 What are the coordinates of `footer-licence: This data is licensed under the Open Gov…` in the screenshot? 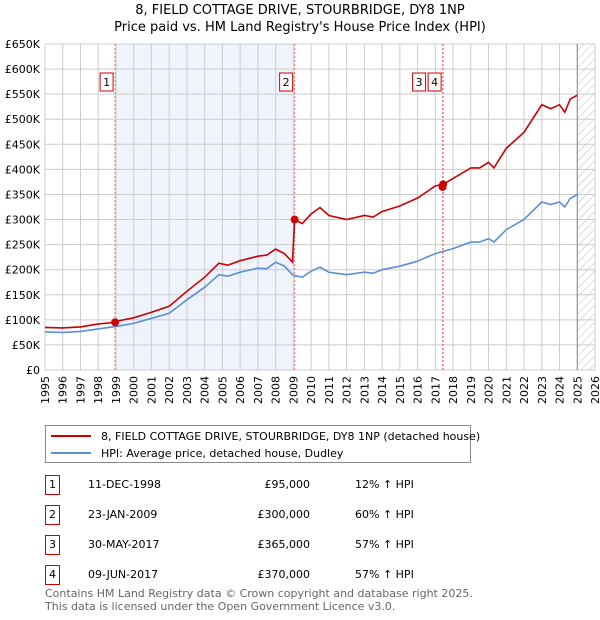 It's located at (220, 606).